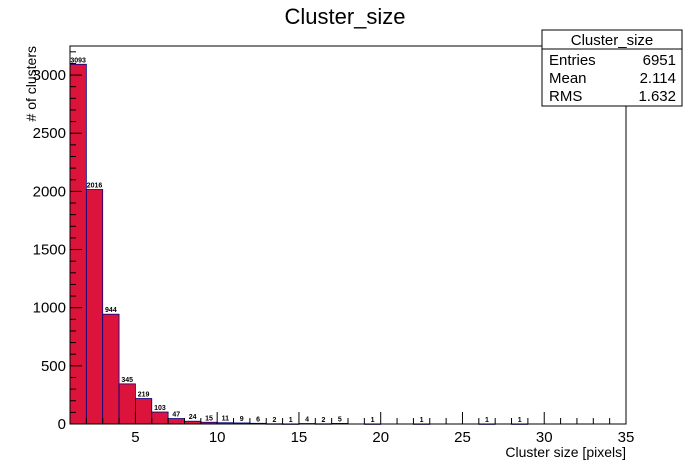 This screenshot has height=472, width=696. I want to click on bar-value-label: 9, so click(242, 419).